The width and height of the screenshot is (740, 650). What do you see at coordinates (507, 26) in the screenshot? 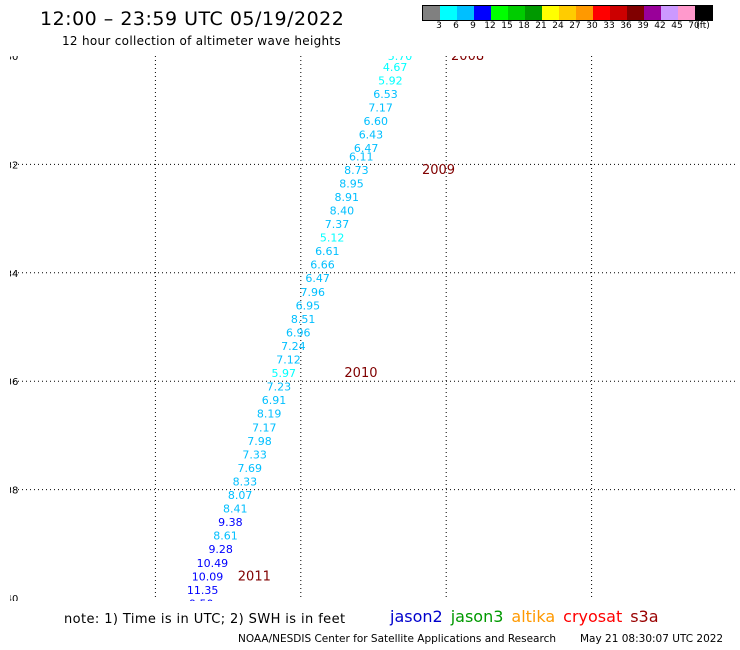
I see `colorbar-label: 15` at bounding box center [507, 26].